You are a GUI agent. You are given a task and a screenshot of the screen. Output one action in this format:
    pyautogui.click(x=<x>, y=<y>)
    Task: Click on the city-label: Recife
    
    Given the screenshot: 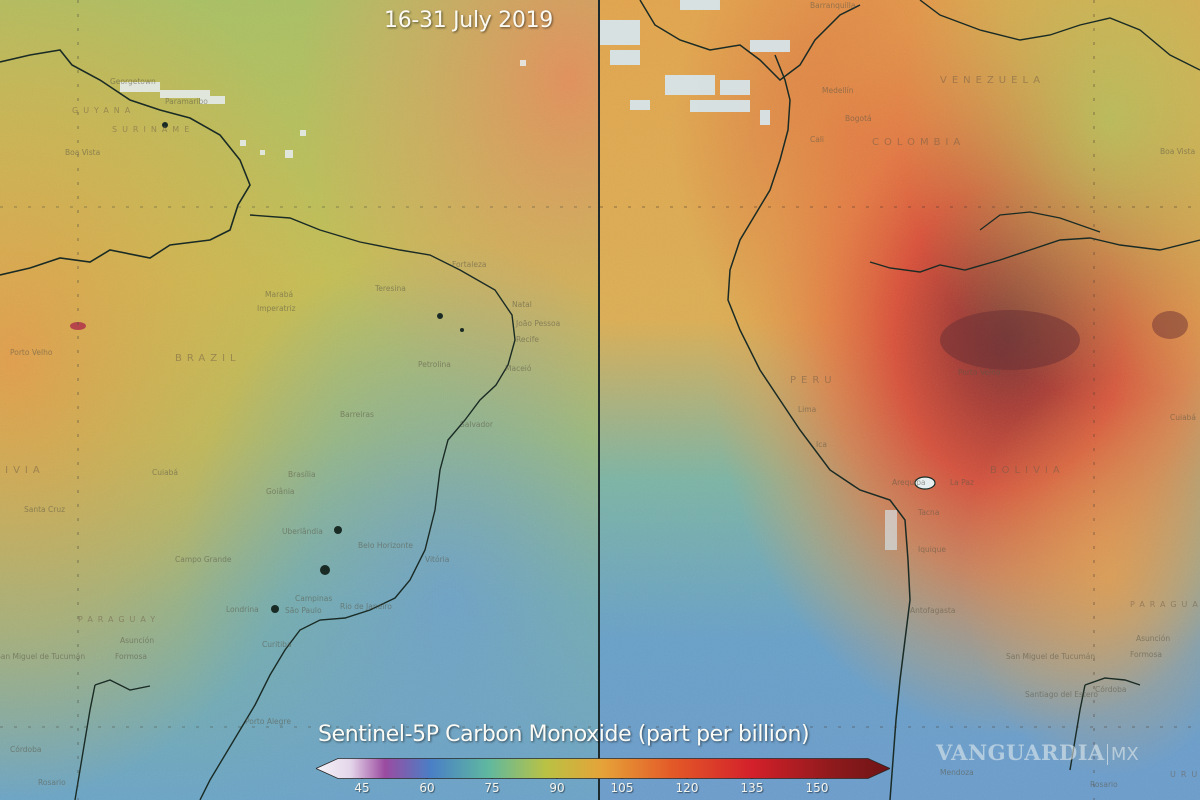 What is the action you would take?
    pyautogui.click(x=527, y=339)
    